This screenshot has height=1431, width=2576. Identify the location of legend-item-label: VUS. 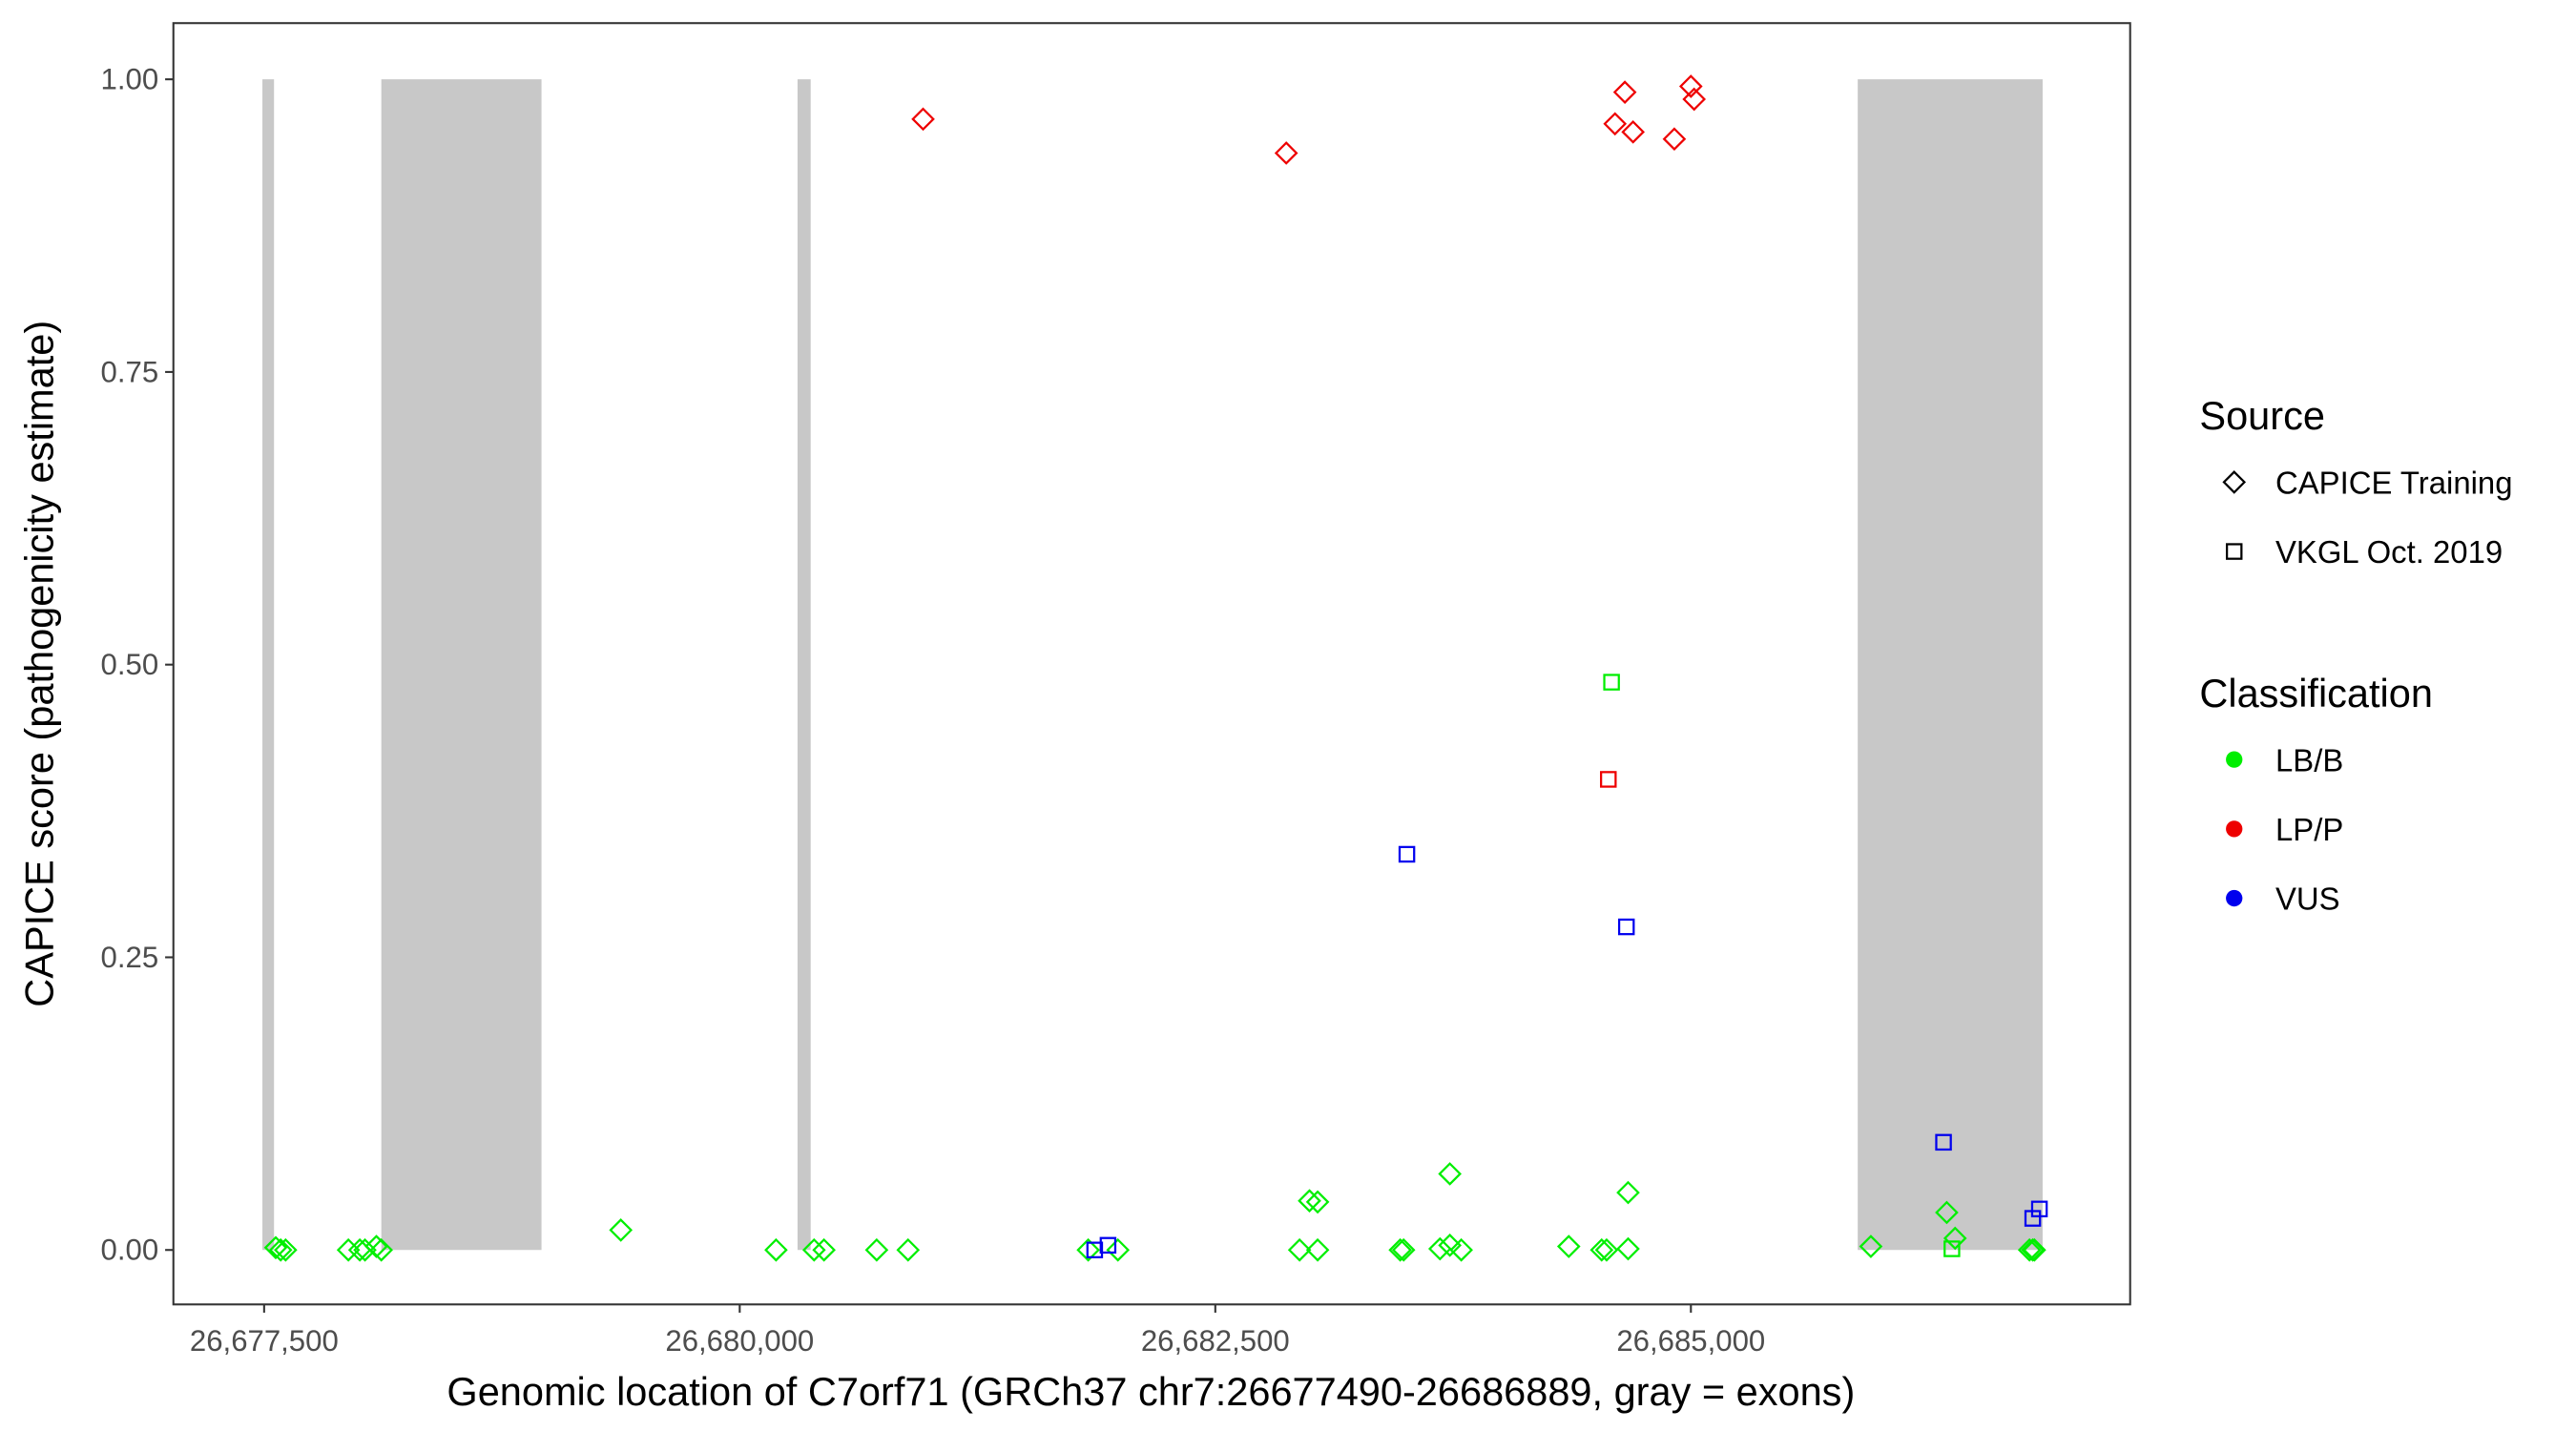
(2307, 899).